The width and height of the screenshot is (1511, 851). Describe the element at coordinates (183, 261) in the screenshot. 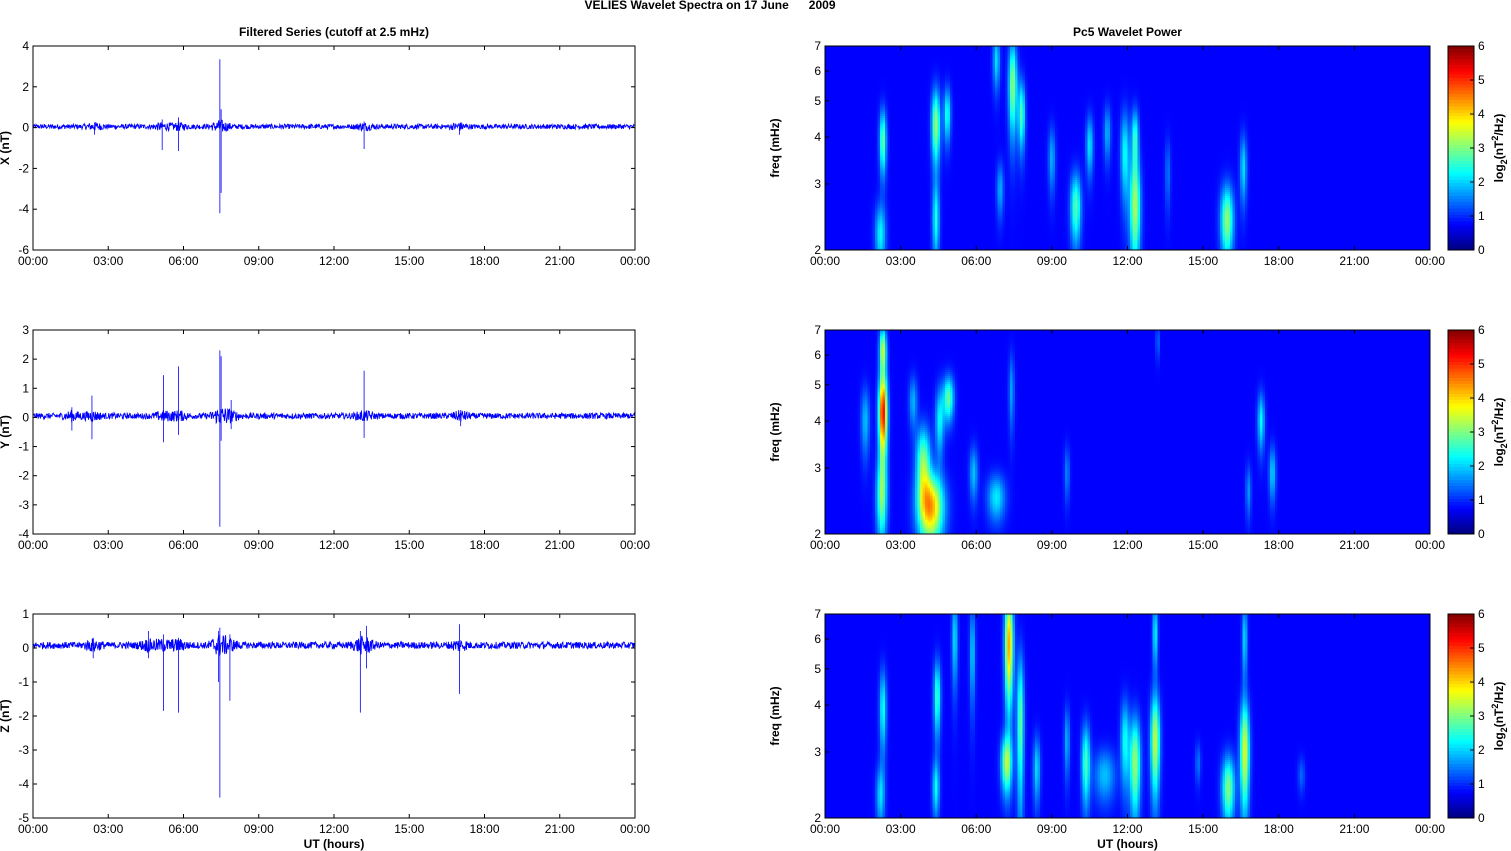

I see `x-tick-label: 06:00` at that location.